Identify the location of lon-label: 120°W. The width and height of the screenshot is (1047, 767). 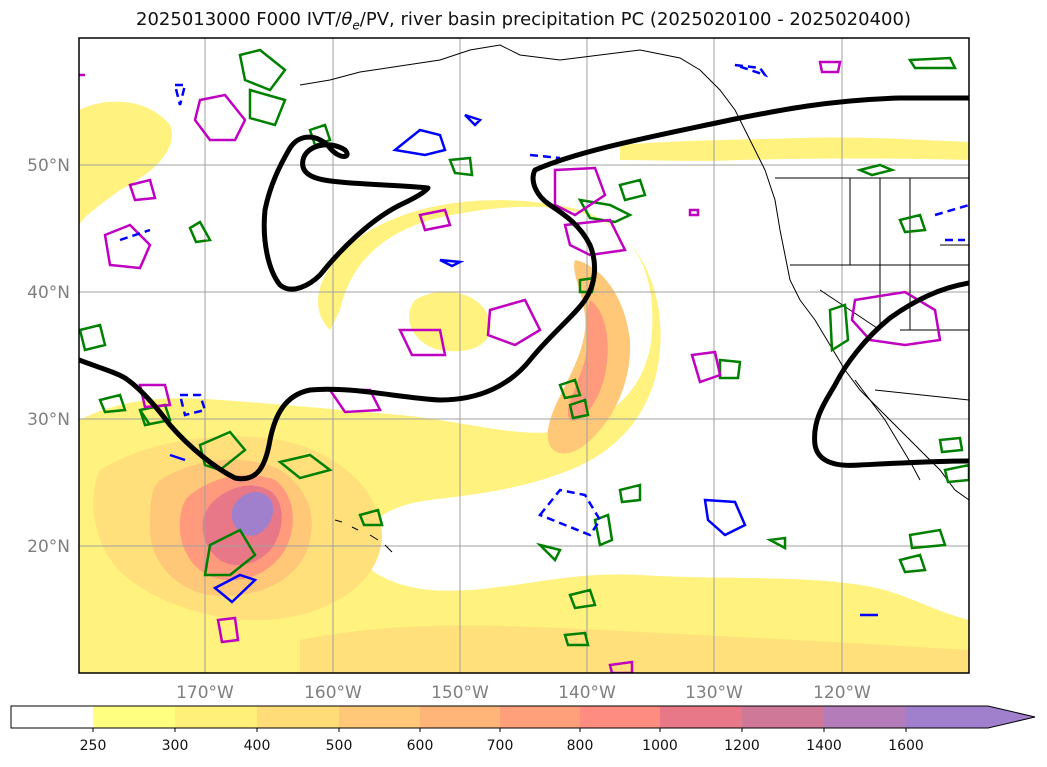
(842, 693).